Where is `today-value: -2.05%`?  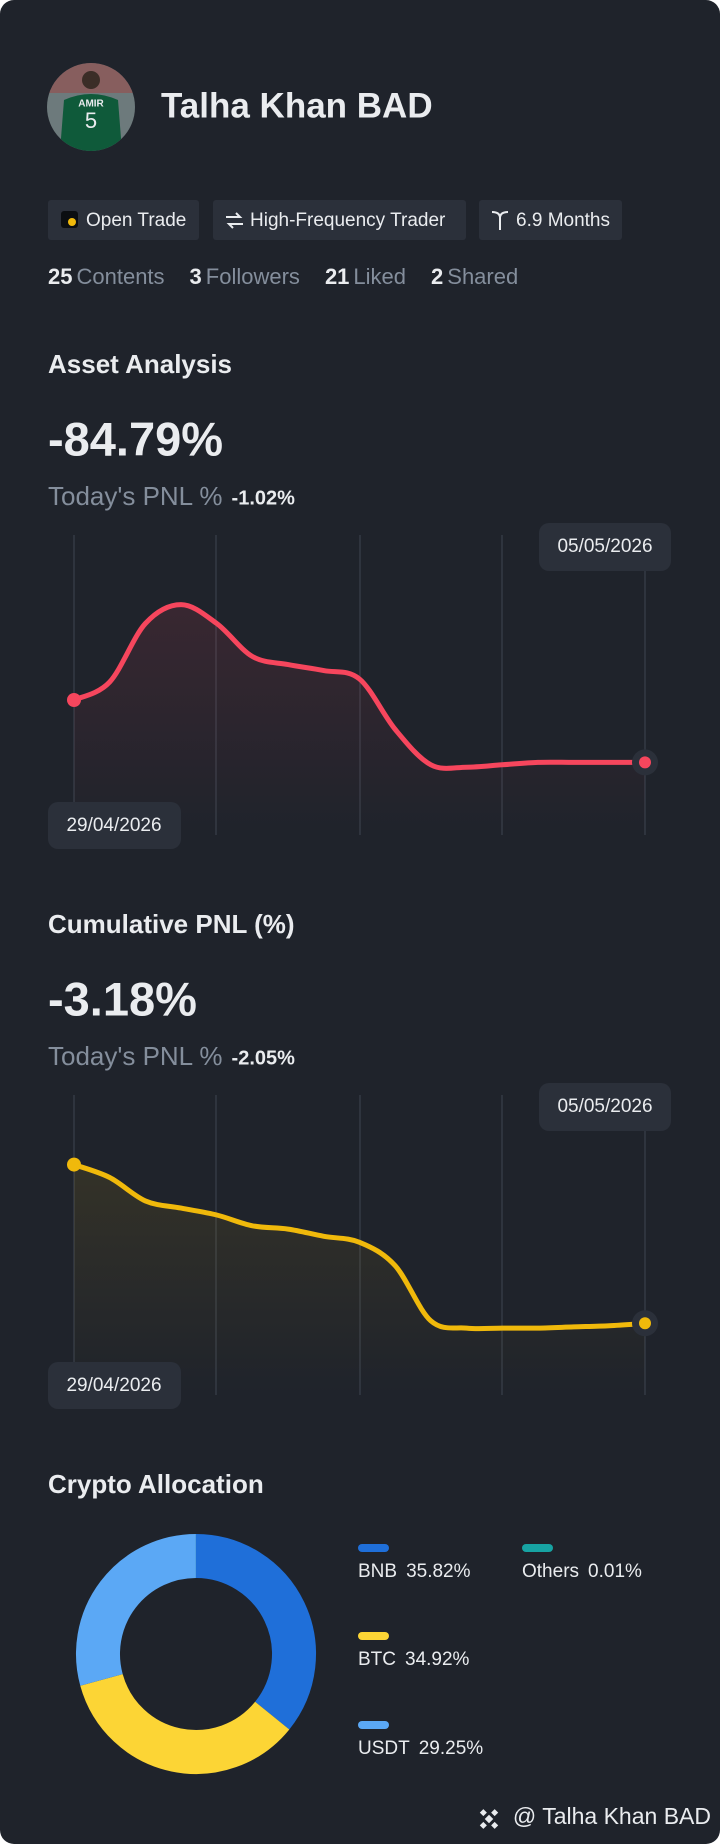
today-value: -2.05% is located at coordinates (264, 1058).